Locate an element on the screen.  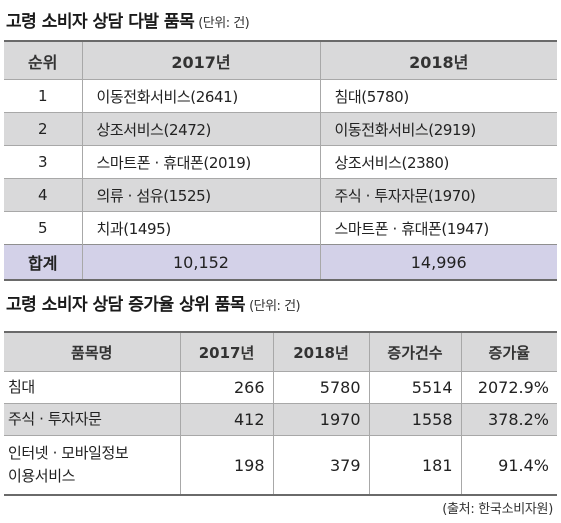
item-2018-cell: 침대(5780) is located at coordinates (438, 96).